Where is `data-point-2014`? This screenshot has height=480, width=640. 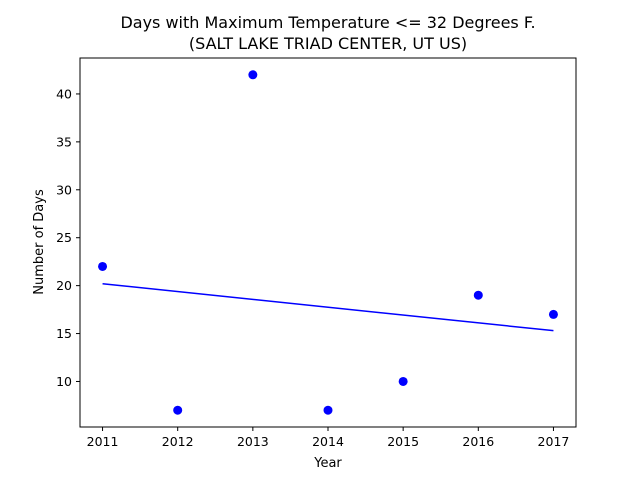
data-point-2014 is located at coordinates (328, 410).